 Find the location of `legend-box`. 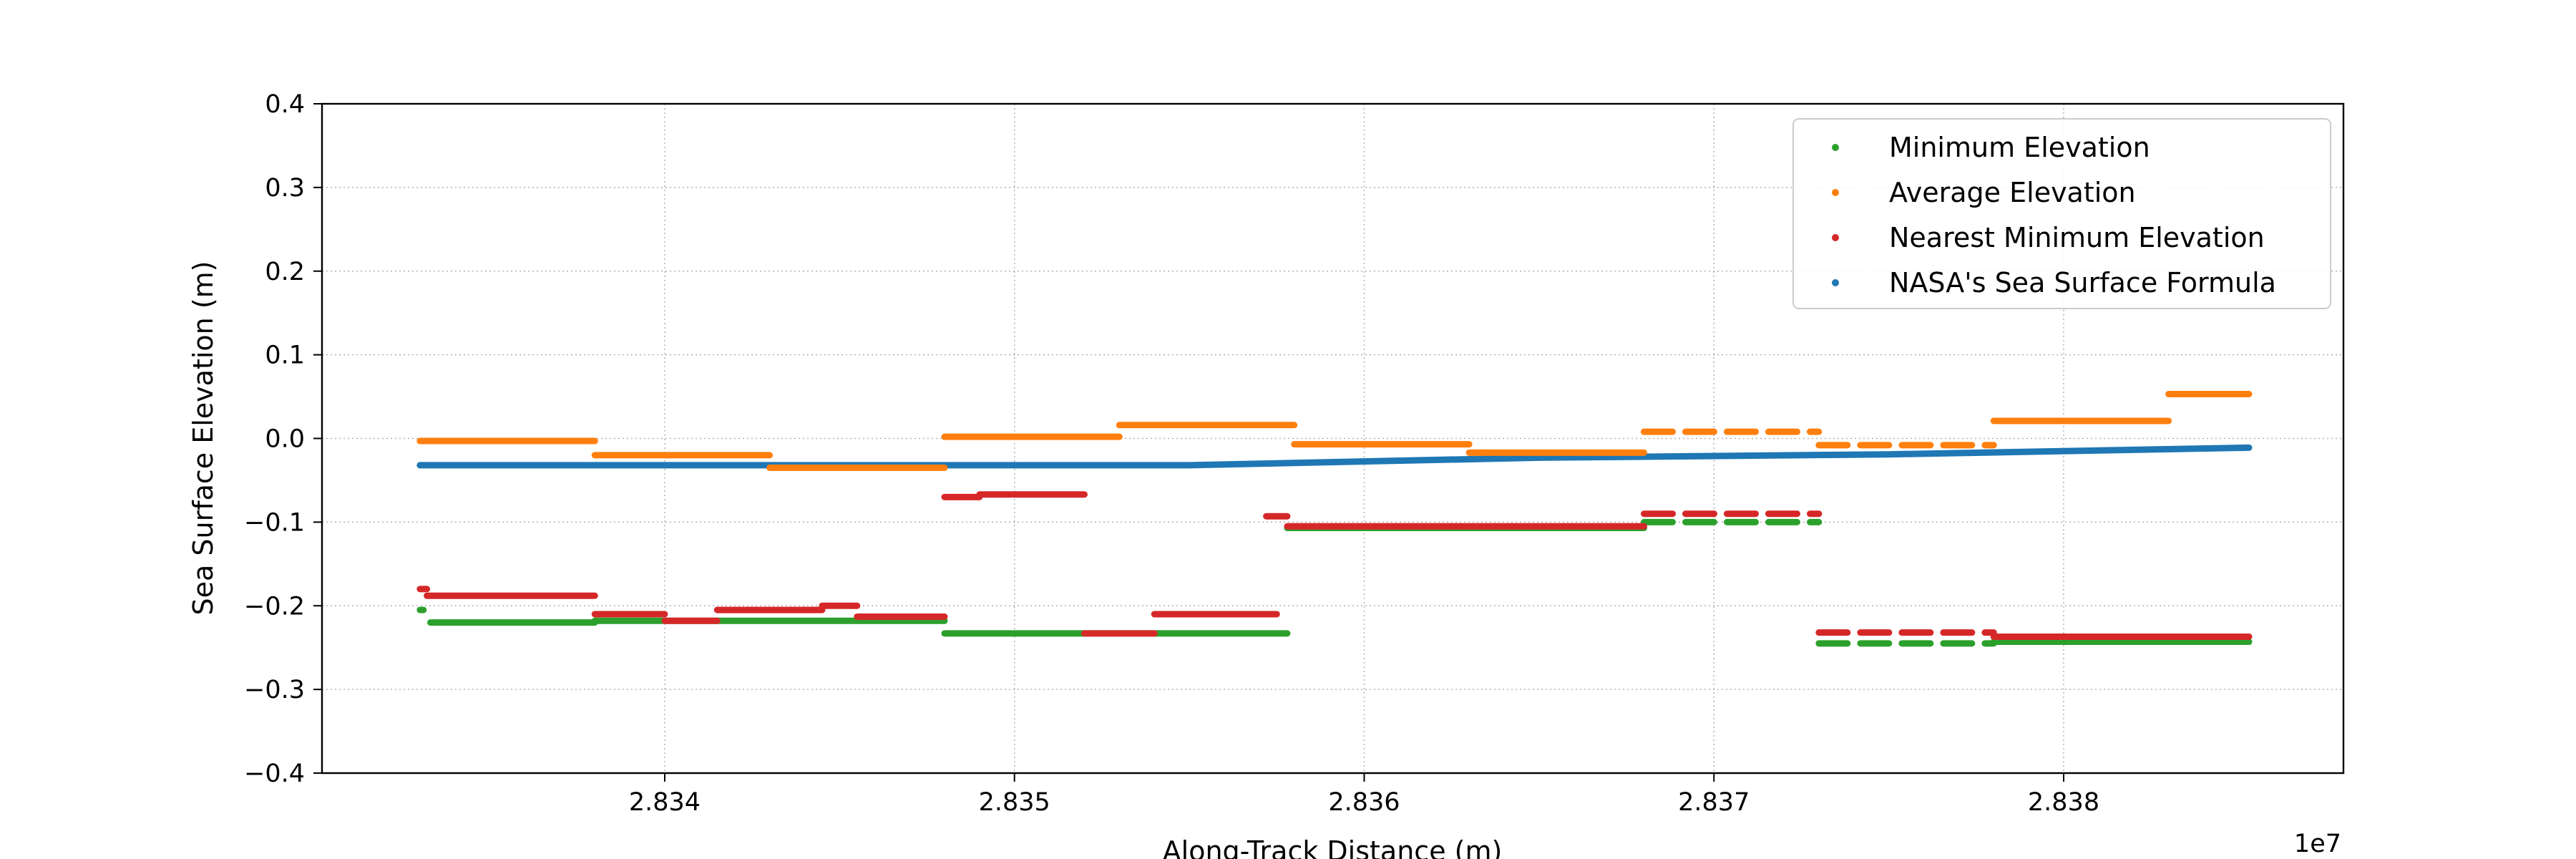

legend-box is located at coordinates (2061, 213).